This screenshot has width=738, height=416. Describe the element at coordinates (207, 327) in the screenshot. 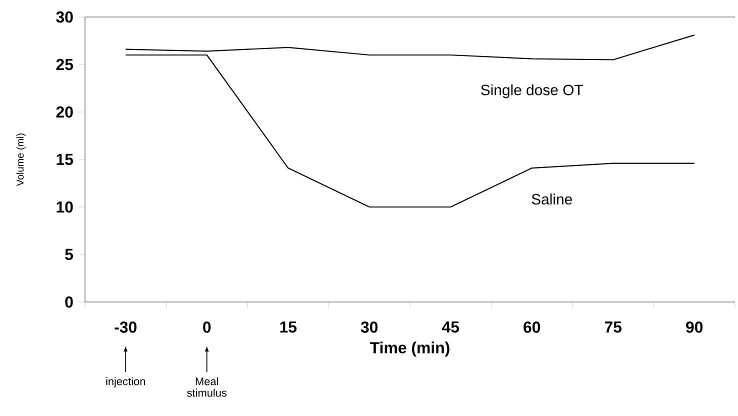

I see `x-tick-label: 0` at that location.